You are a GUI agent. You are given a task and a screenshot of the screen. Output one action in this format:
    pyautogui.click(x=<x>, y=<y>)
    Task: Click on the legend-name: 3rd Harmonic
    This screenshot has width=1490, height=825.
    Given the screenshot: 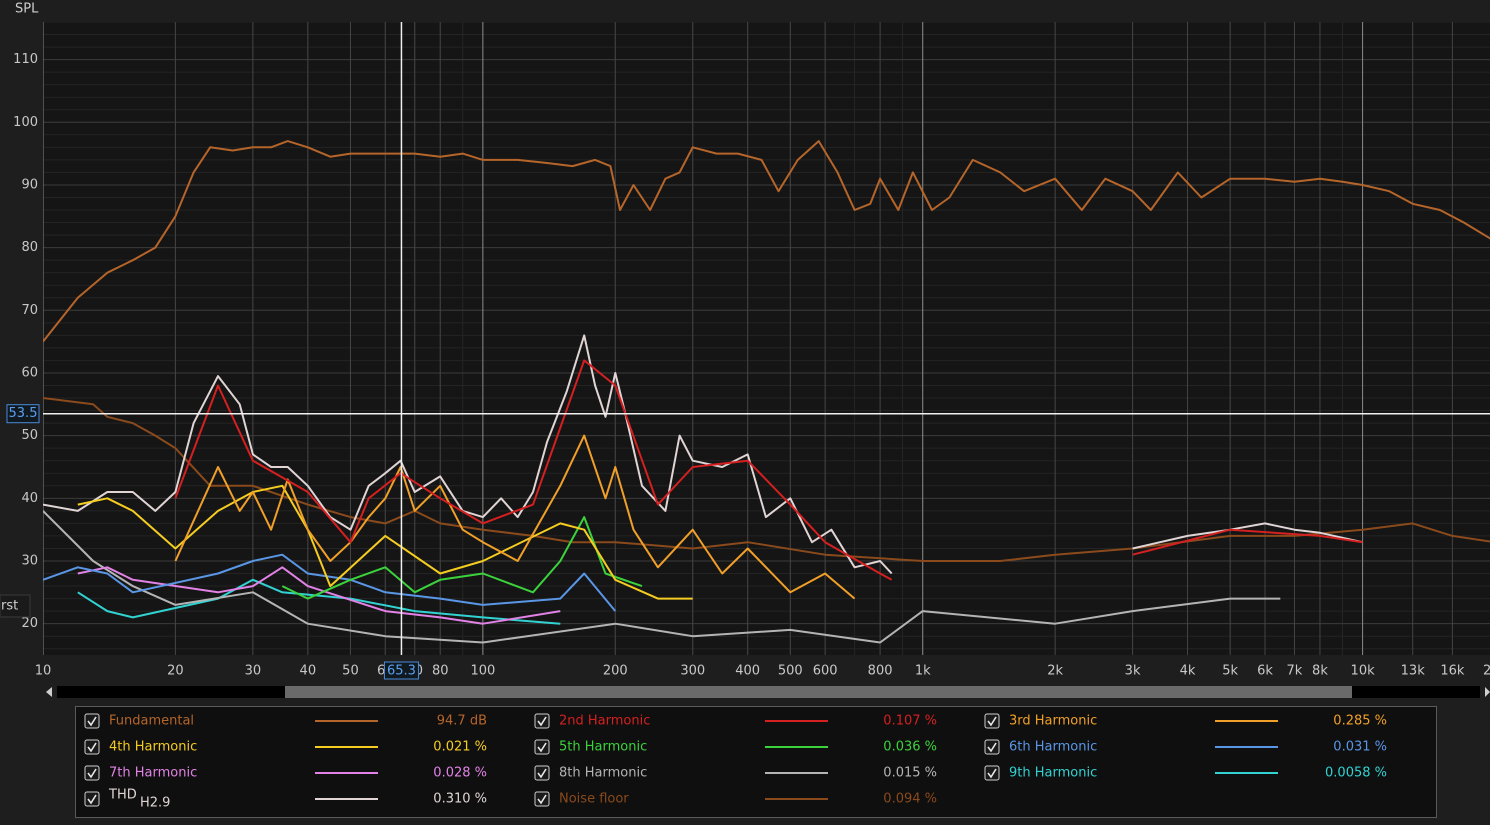 What is the action you would take?
    pyautogui.click(x=1053, y=721)
    